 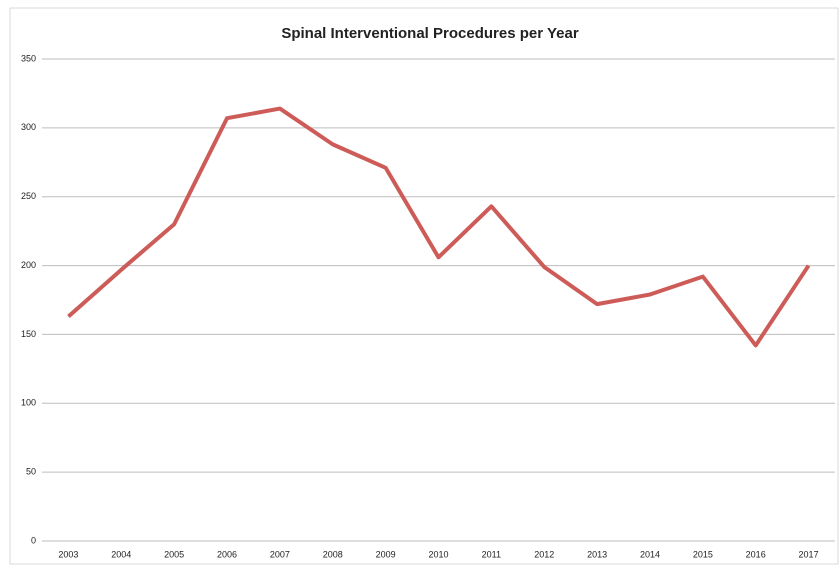 I want to click on y-tick-label: 100, so click(x=28, y=403).